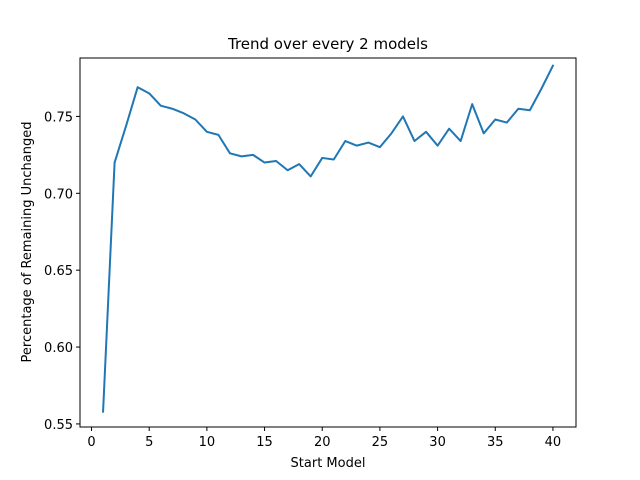 This screenshot has width=640, height=480. I want to click on chart-title: Trend over every 2 models, so click(327, 44).